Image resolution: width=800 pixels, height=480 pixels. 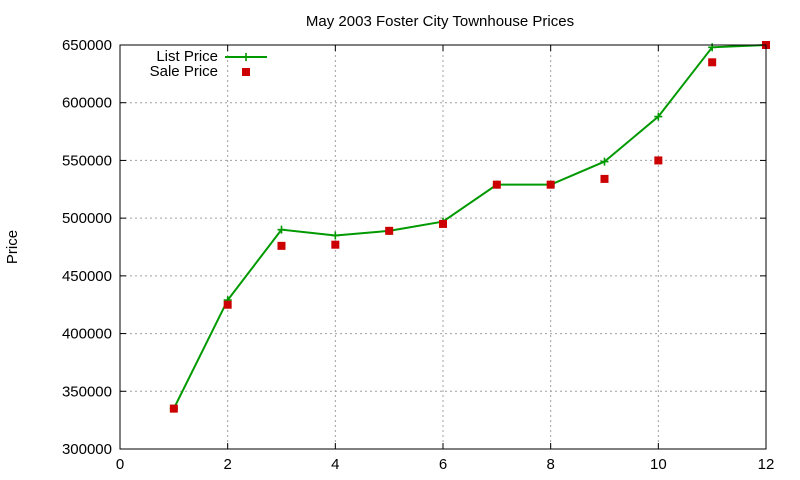 What do you see at coordinates (87, 103) in the screenshot?
I see `y-tick-label: 600000` at bounding box center [87, 103].